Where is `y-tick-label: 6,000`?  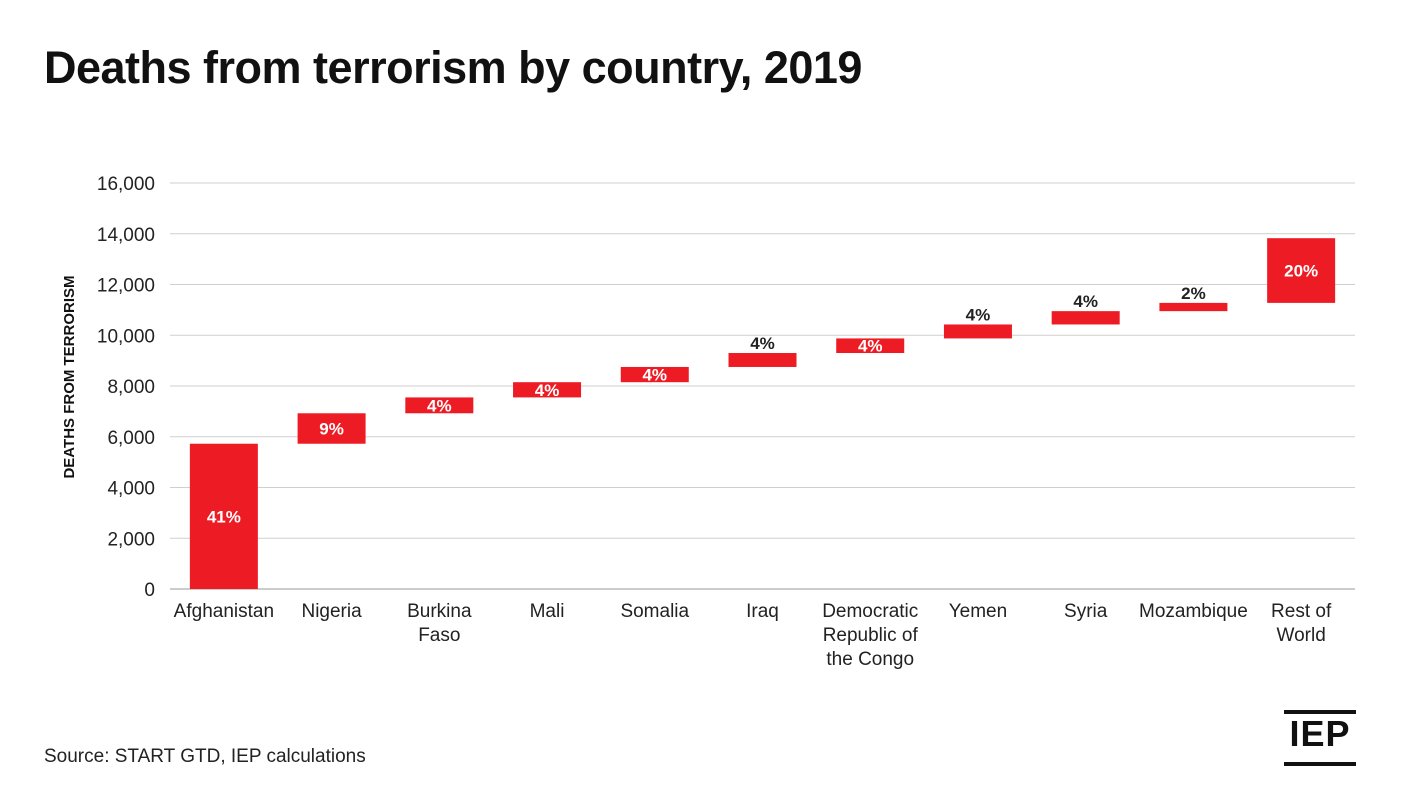 y-tick-label: 6,000 is located at coordinates (131, 438).